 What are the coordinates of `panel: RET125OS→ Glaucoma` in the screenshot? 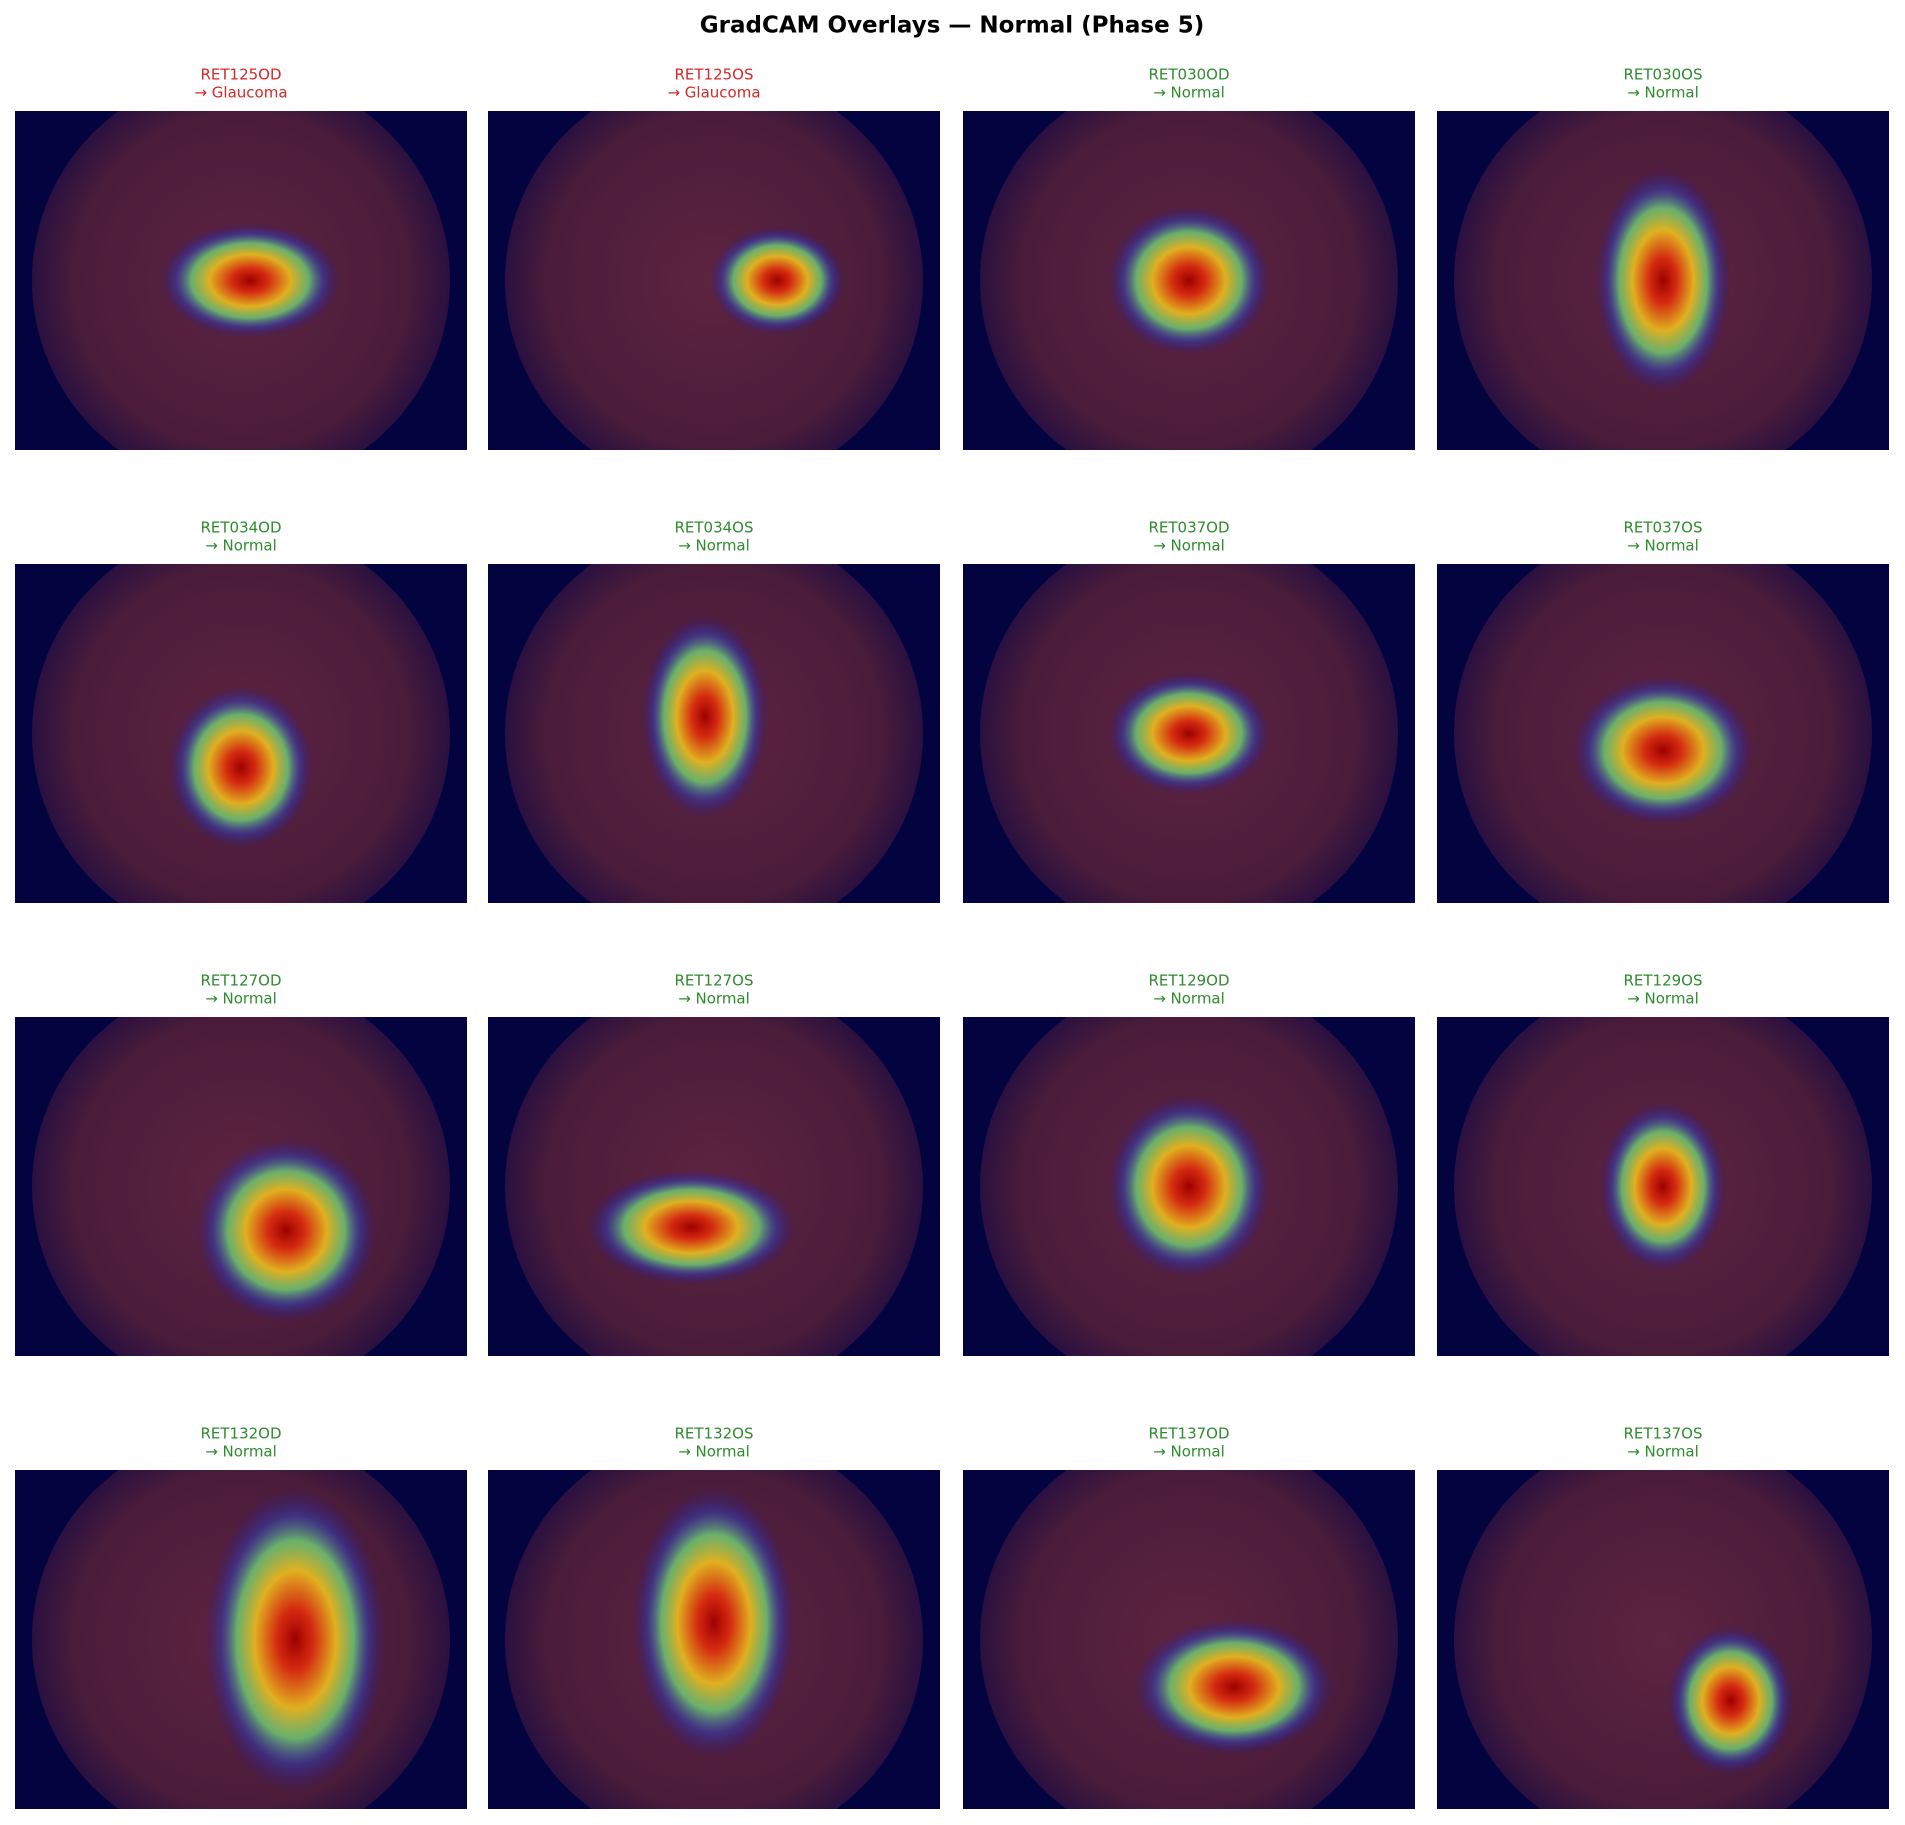 It's located at (714, 258).